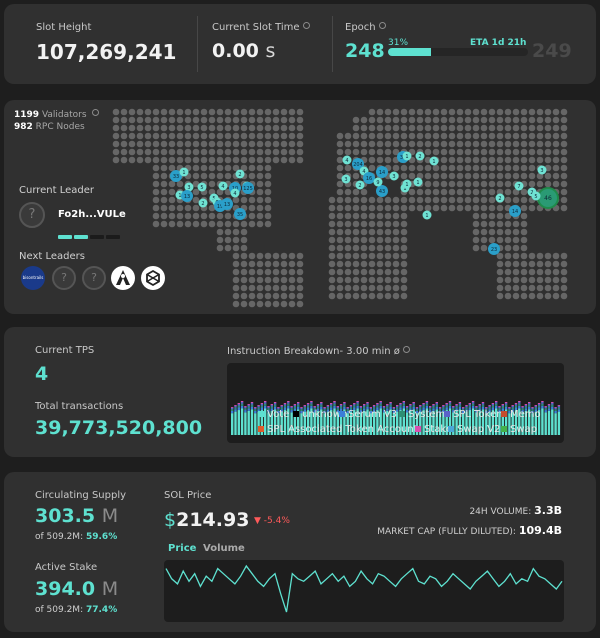  I want to click on cluster-count: 1, so click(406, 157).